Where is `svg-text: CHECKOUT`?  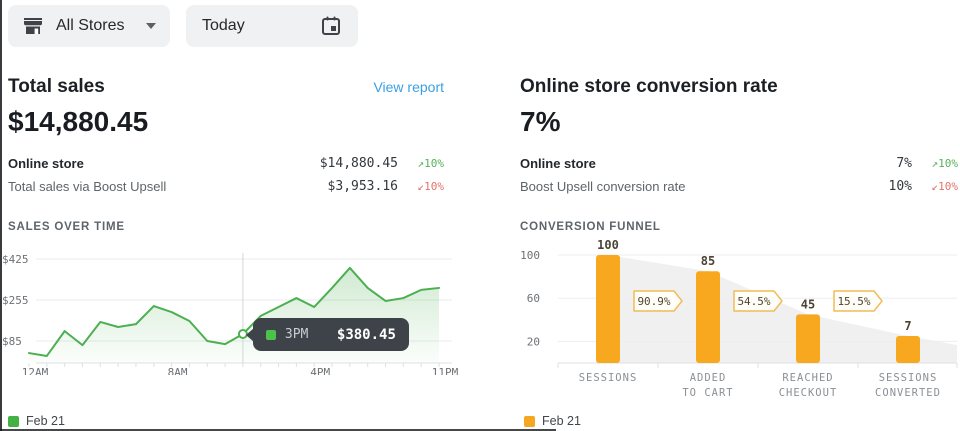
svg-text: CHECKOUT is located at coordinates (808, 393).